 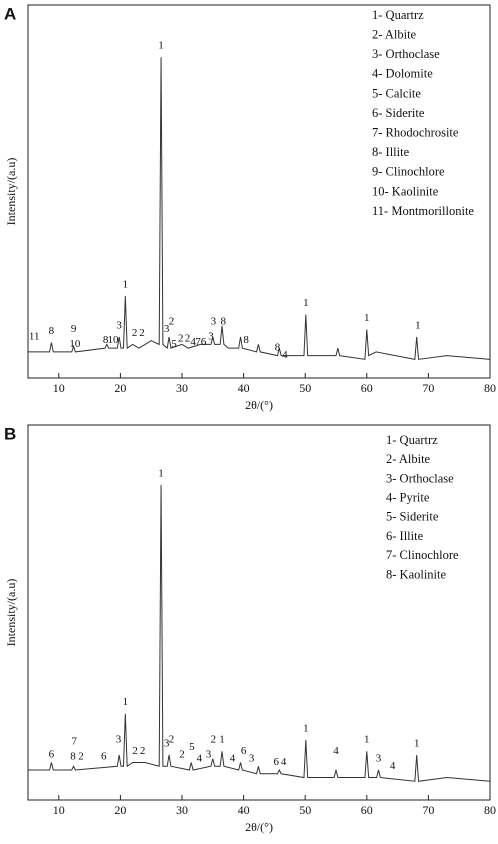 I want to click on legend-entry: 10- Kaolinite, so click(x=405, y=191).